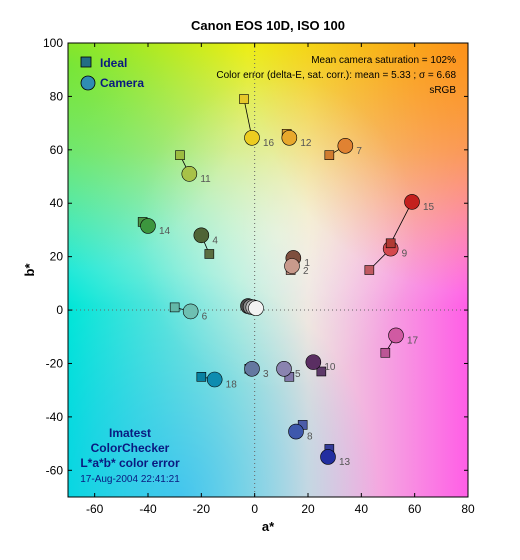 The image size is (520, 560). Describe the element at coordinates (256, 308) in the screenshot. I see `neutral-patch-4-camera-marker` at that location.